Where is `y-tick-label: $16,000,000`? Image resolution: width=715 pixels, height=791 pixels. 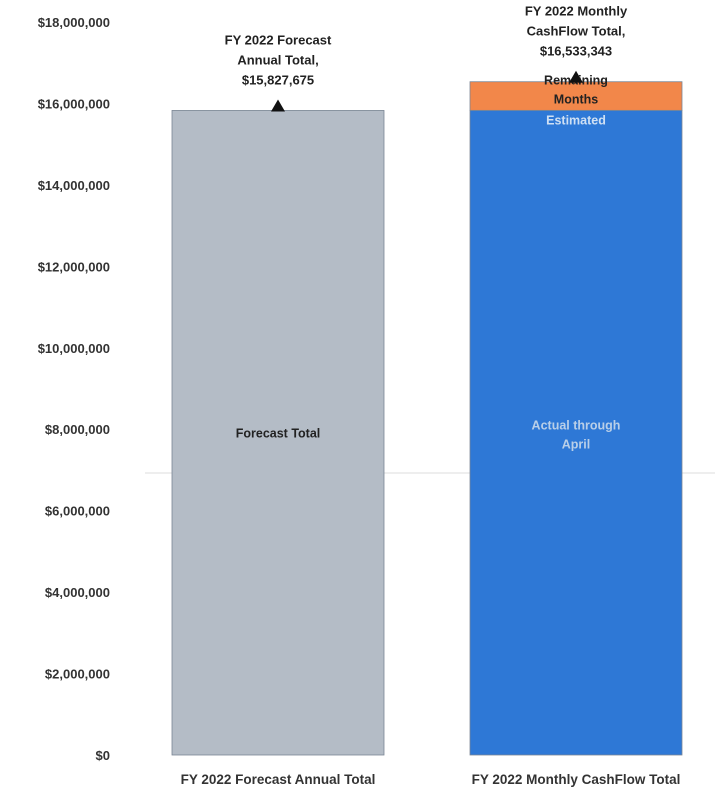
y-tick-label: $16,000,000 is located at coordinates (74, 103).